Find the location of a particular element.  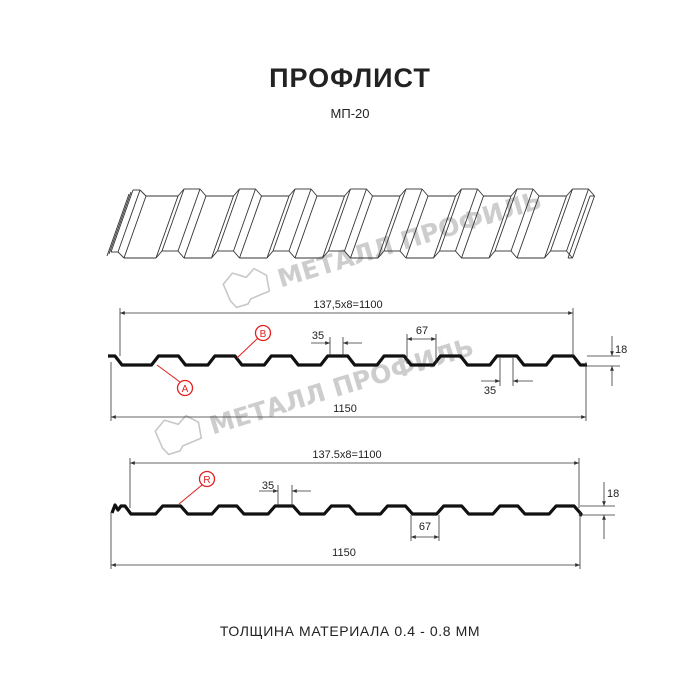

material-thickness-note: ТОЛЩИНА МАТЕРИАЛА 0.4 - 0.8 ММ is located at coordinates (350, 631).